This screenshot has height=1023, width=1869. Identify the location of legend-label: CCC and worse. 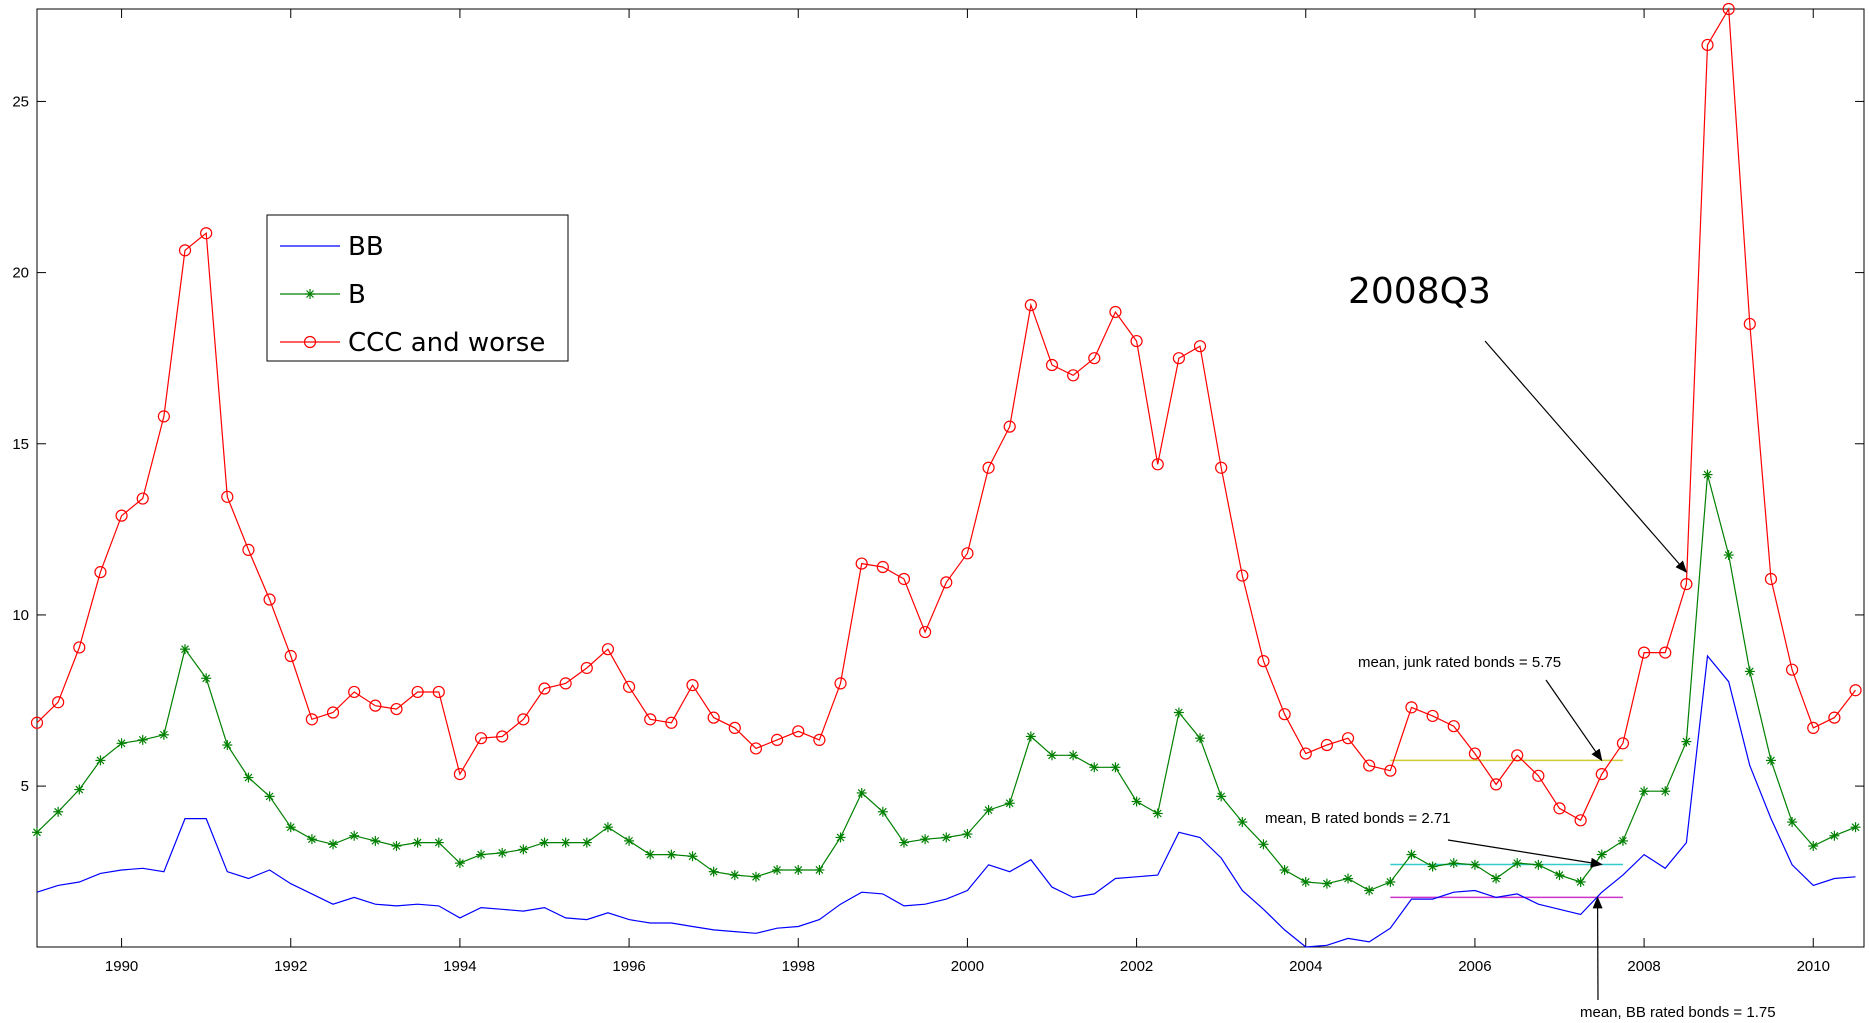
(446, 343).